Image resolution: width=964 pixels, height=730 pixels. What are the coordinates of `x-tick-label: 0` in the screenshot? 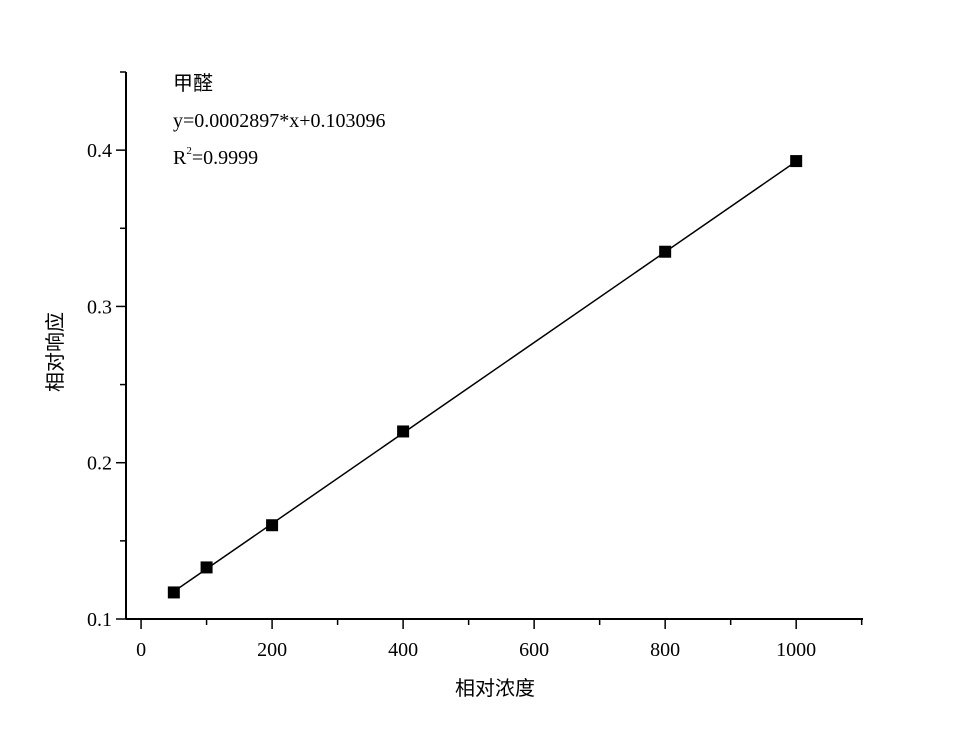 It's located at (141, 650).